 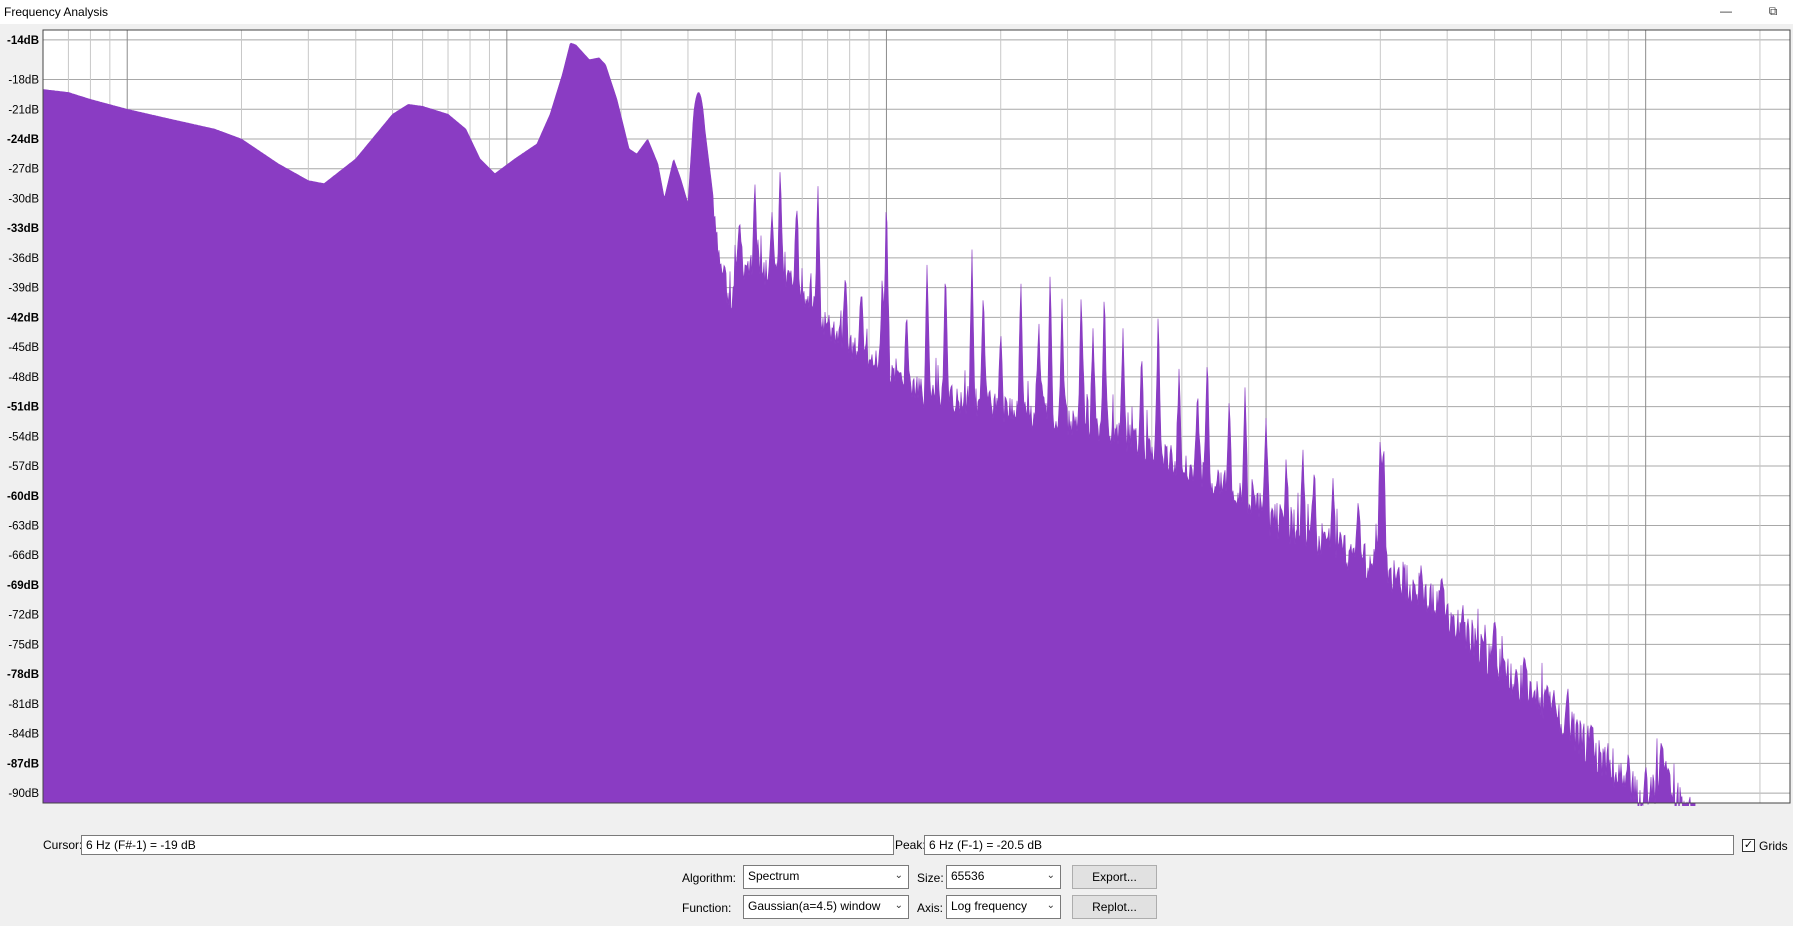 What do you see at coordinates (23, 318) in the screenshot?
I see `y-tick-label: -42dB` at bounding box center [23, 318].